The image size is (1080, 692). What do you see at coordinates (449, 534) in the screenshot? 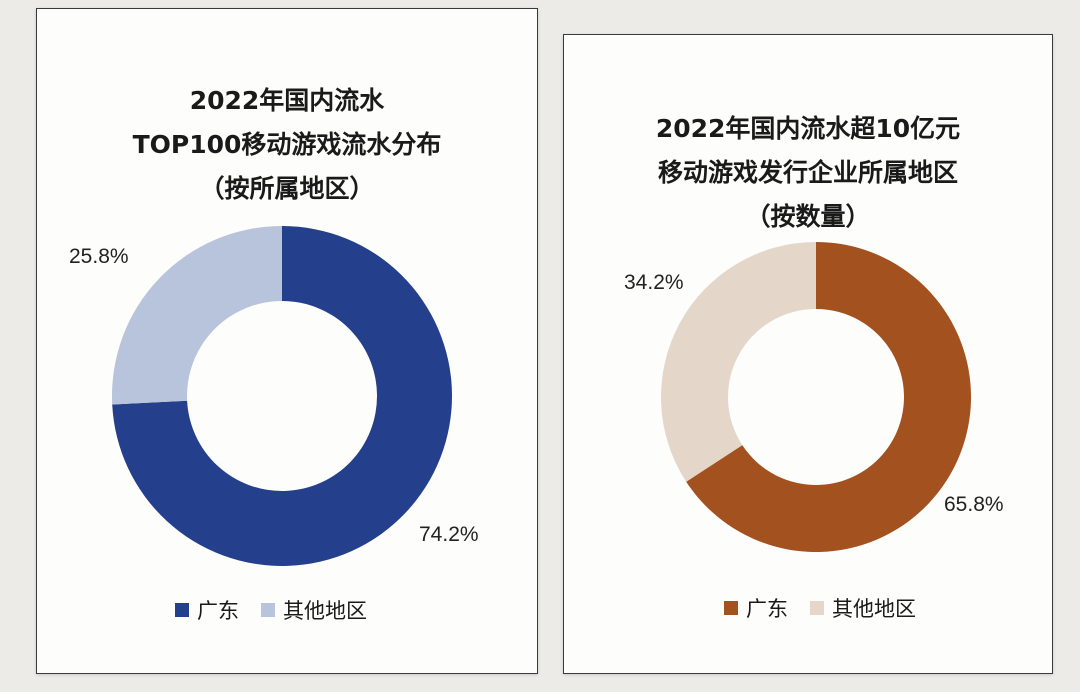
I see `data-label-guangdong: 74.2%` at bounding box center [449, 534].